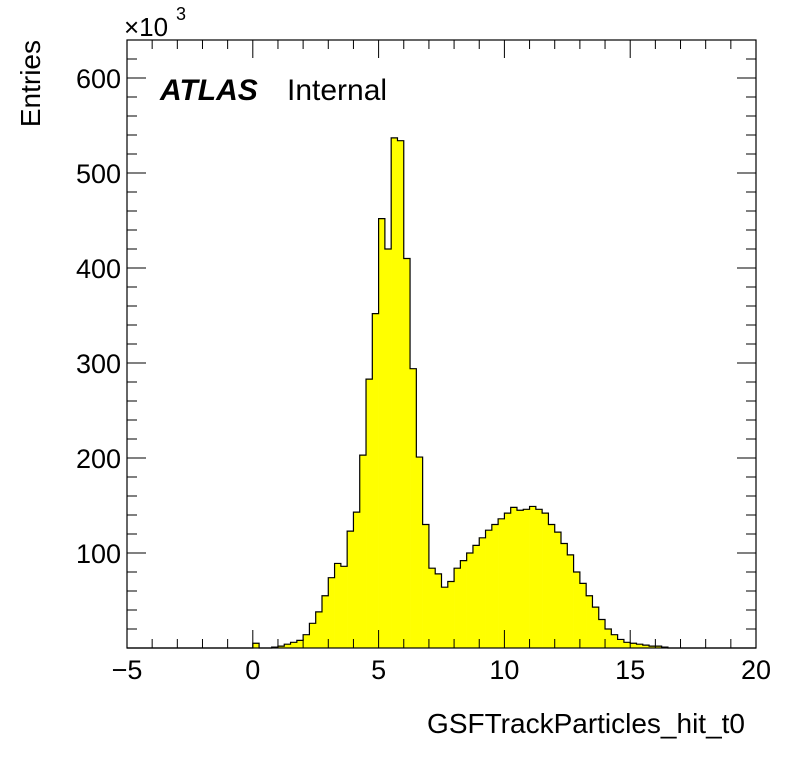 Image resolution: width=796 pixels, height=772 pixels. What do you see at coordinates (504, 670) in the screenshot?
I see `x-tick-label: 10` at bounding box center [504, 670].